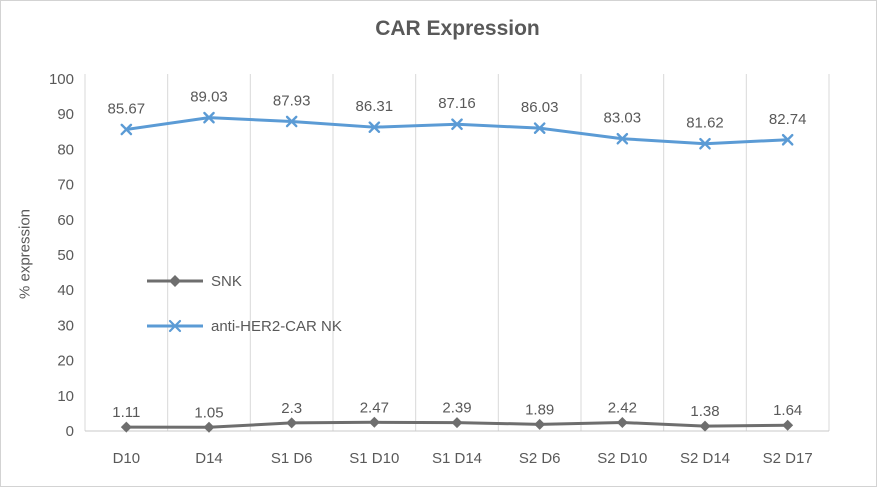 This screenshot has width=877, height=487. What do you see at coordinates (540, 107) in the screenshot?
I see `data-label-anti-her2-car-nk: 86.03` at bounding box center [540, 107].